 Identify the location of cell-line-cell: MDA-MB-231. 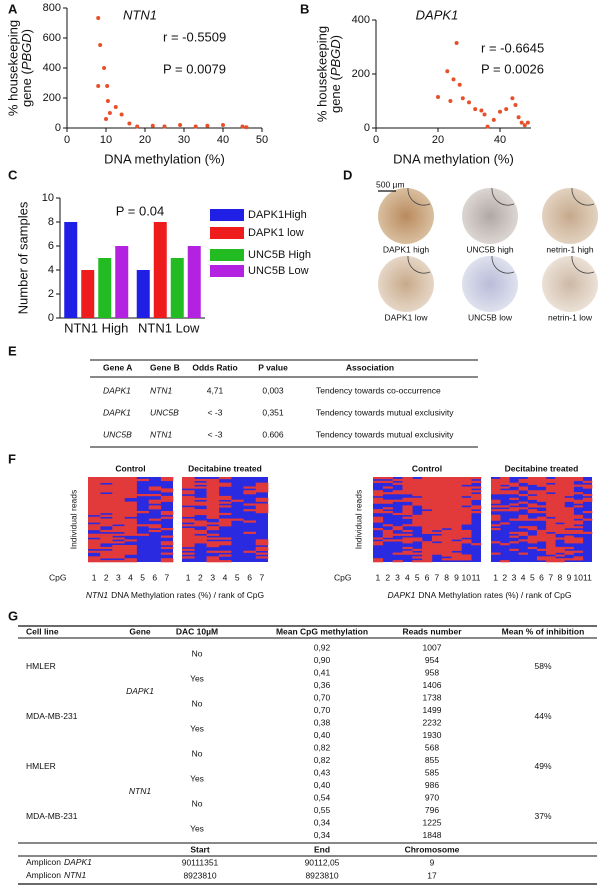
(52, 816).